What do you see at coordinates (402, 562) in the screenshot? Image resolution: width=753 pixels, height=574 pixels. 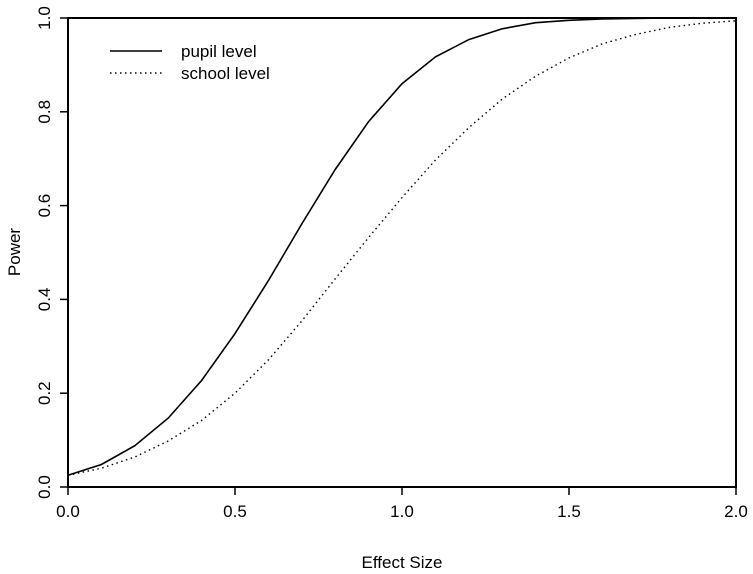 I see `x-axis-title: Effect Size` at bounding box center [402, 562].